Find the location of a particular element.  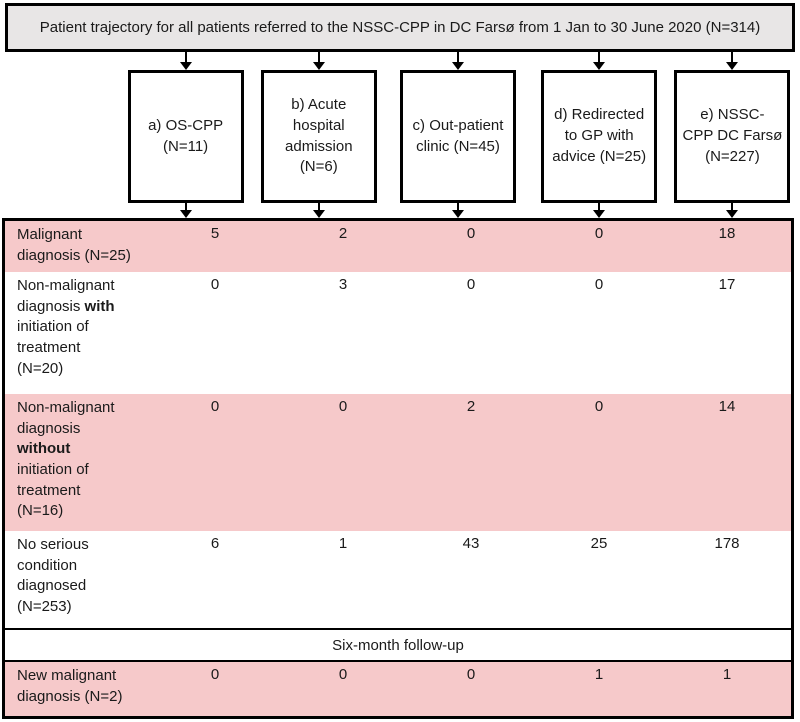

flow-column-e: e) NSSC- CPP DC Farsø (N=227) is located at coordinates (732, 135).